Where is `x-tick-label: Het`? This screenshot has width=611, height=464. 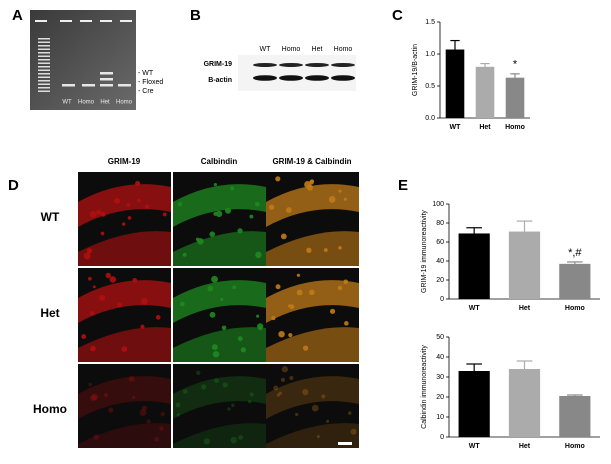
x-tick-label: Het is located at coordinates (525, 308).